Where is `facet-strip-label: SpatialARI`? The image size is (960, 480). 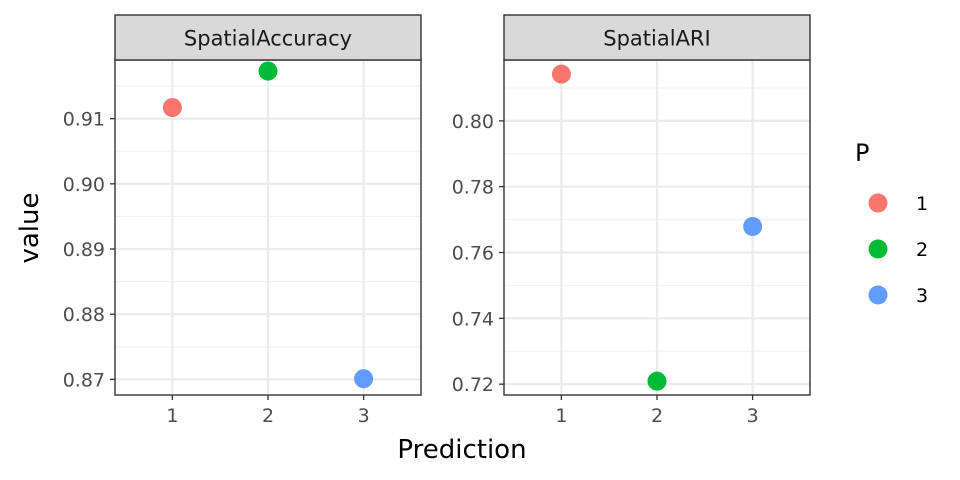
facet-strip-label: SpatialARI is located at coordinates (656, 39).